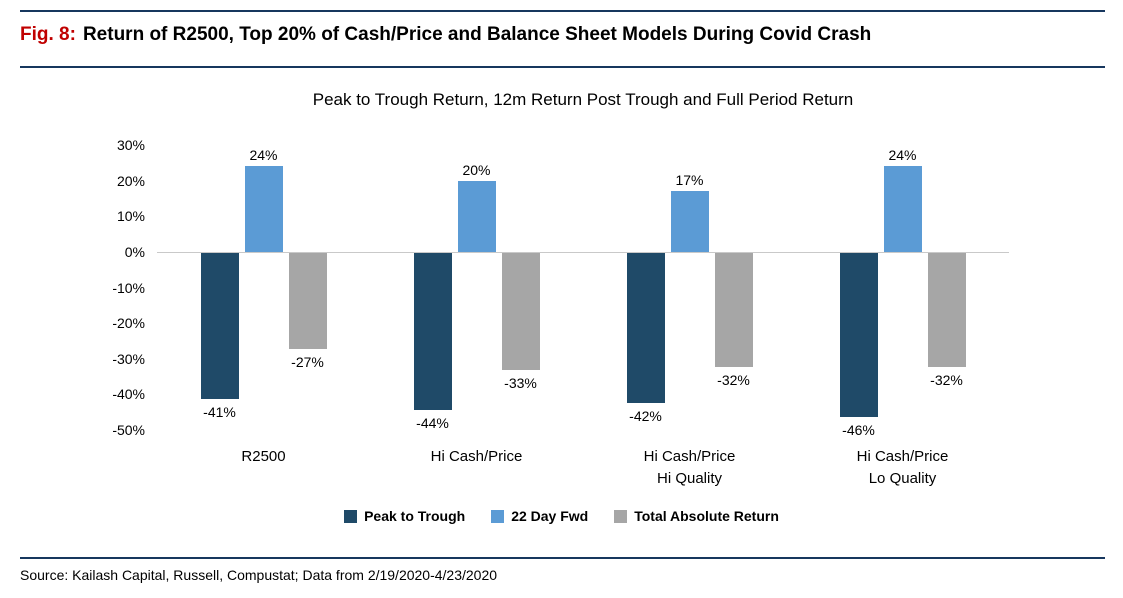 This screenshot has height=598, width=1123. Describe the element at coordinates (550, 516) in the screenshot. I see `legend-label: 22 Day Fwd` at that location.